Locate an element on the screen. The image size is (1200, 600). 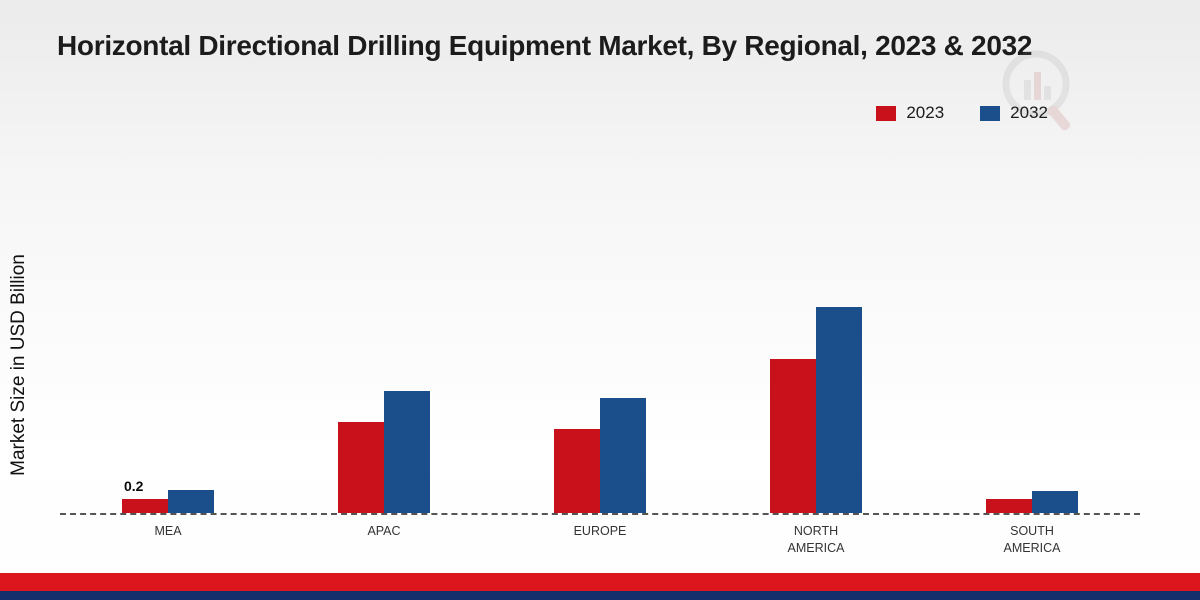
bars: 0.2 is located at coordinates (168, 495).